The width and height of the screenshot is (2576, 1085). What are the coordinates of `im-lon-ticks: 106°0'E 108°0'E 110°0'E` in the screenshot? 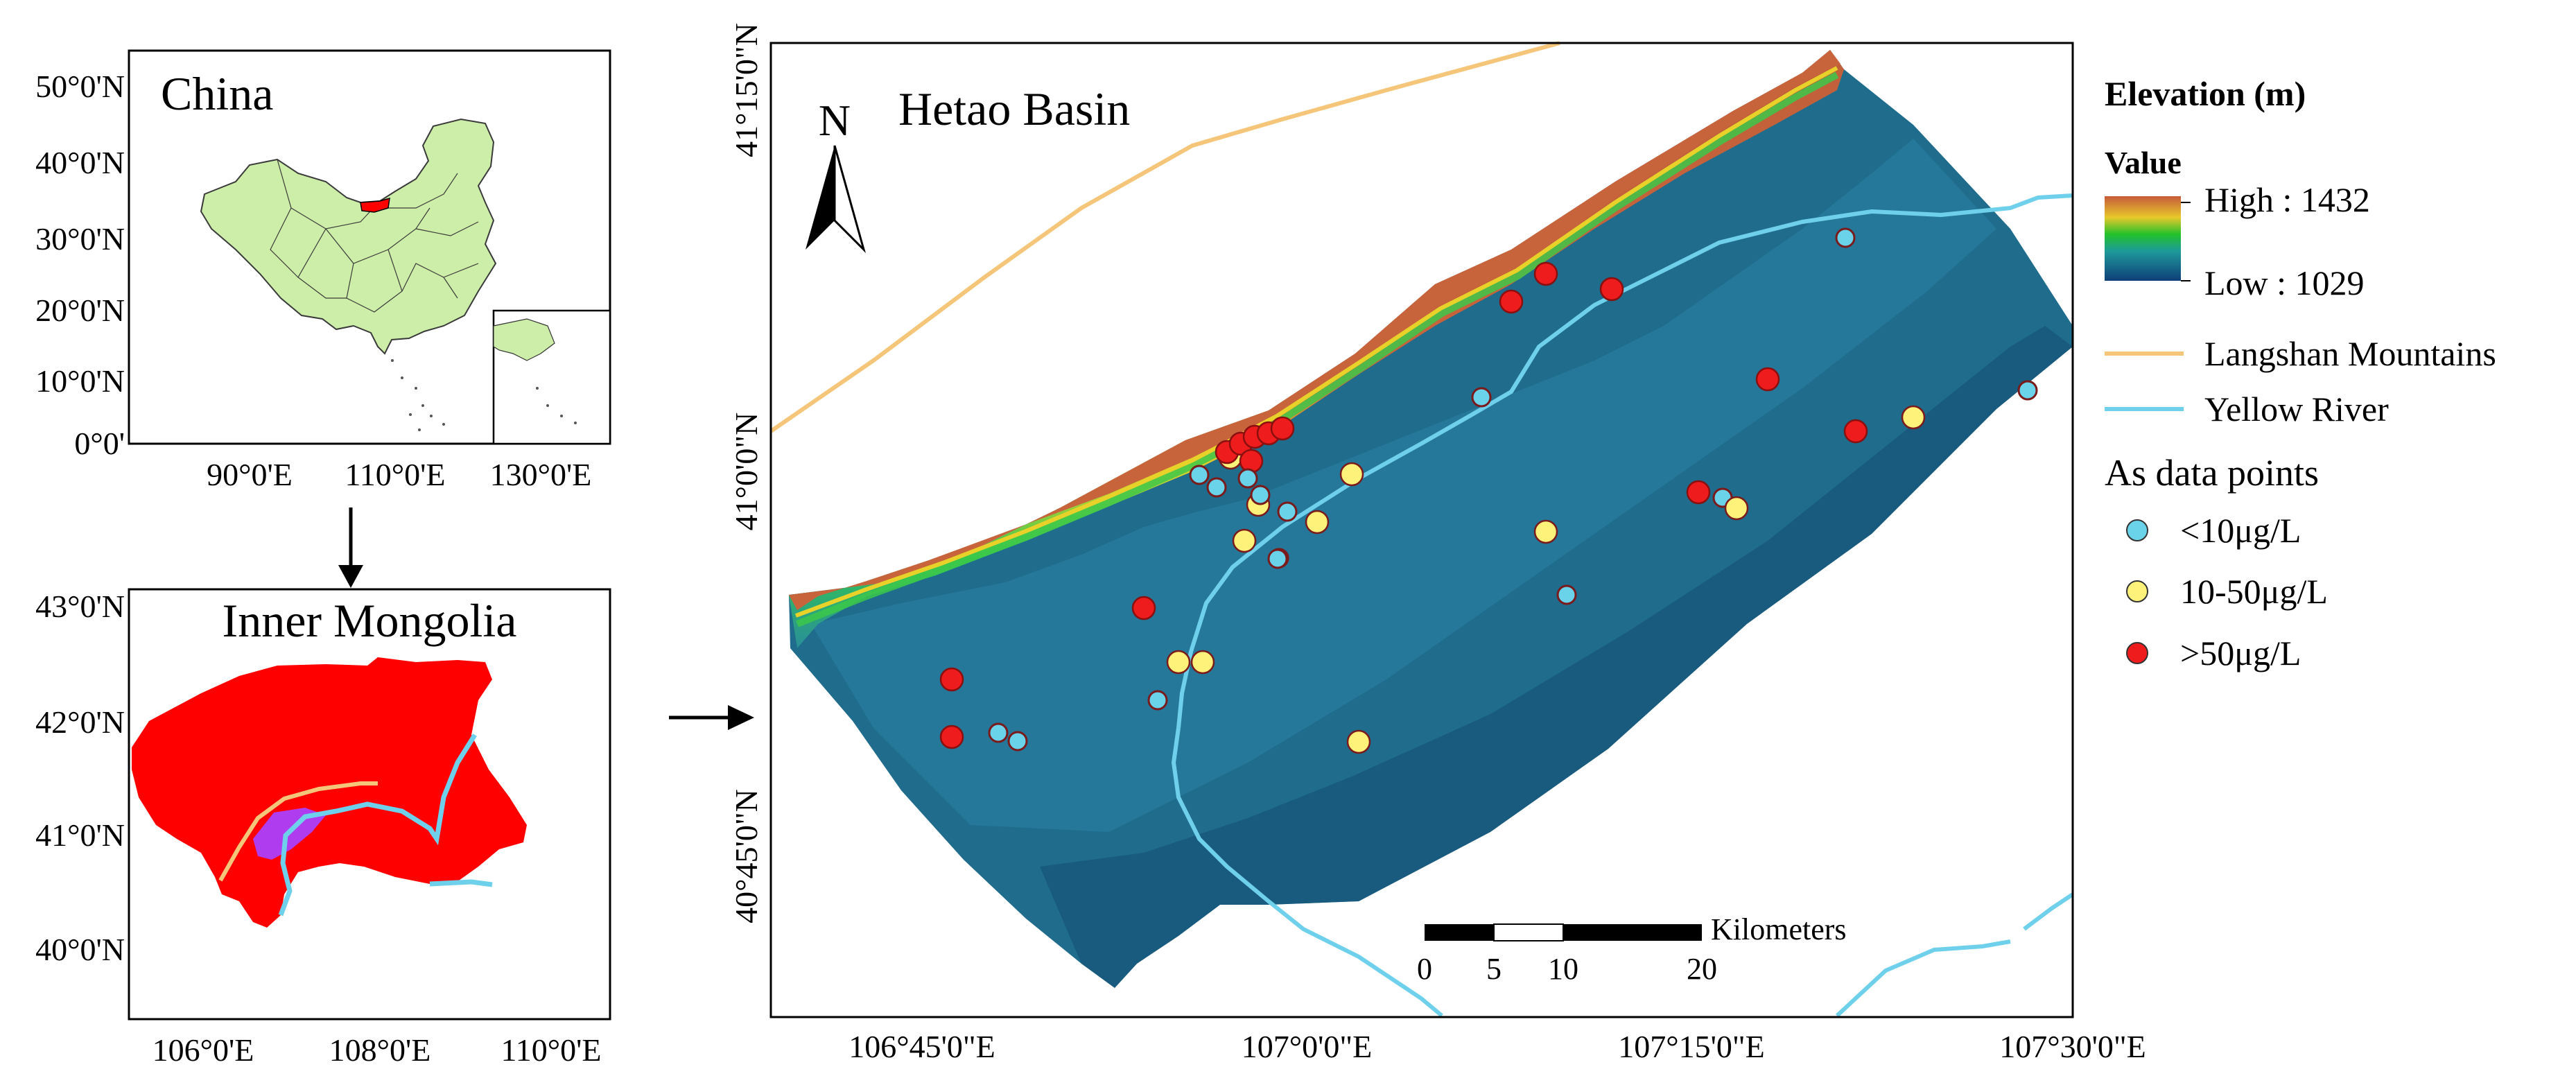 It's located at (377, 1050).